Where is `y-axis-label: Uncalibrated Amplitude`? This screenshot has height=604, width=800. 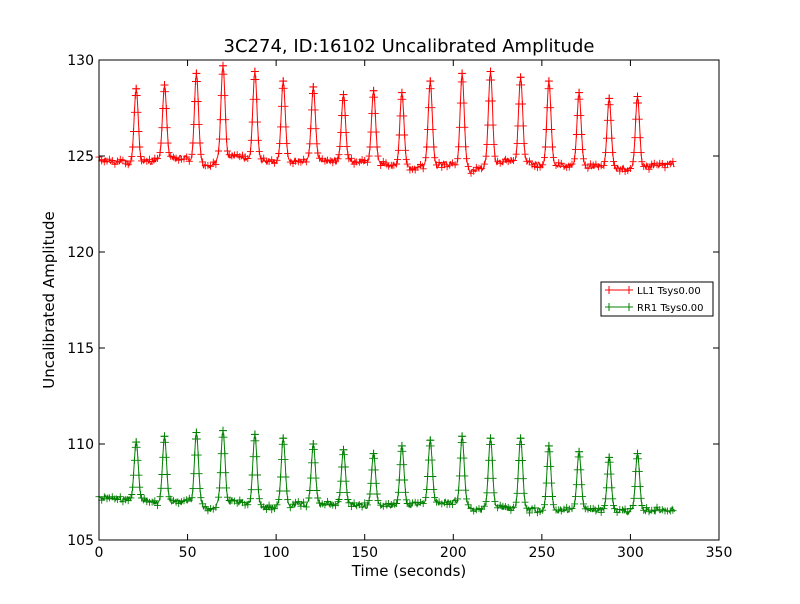 y-axis-label: Uncalibrated Amplitude is located at coordinates (49, 299).